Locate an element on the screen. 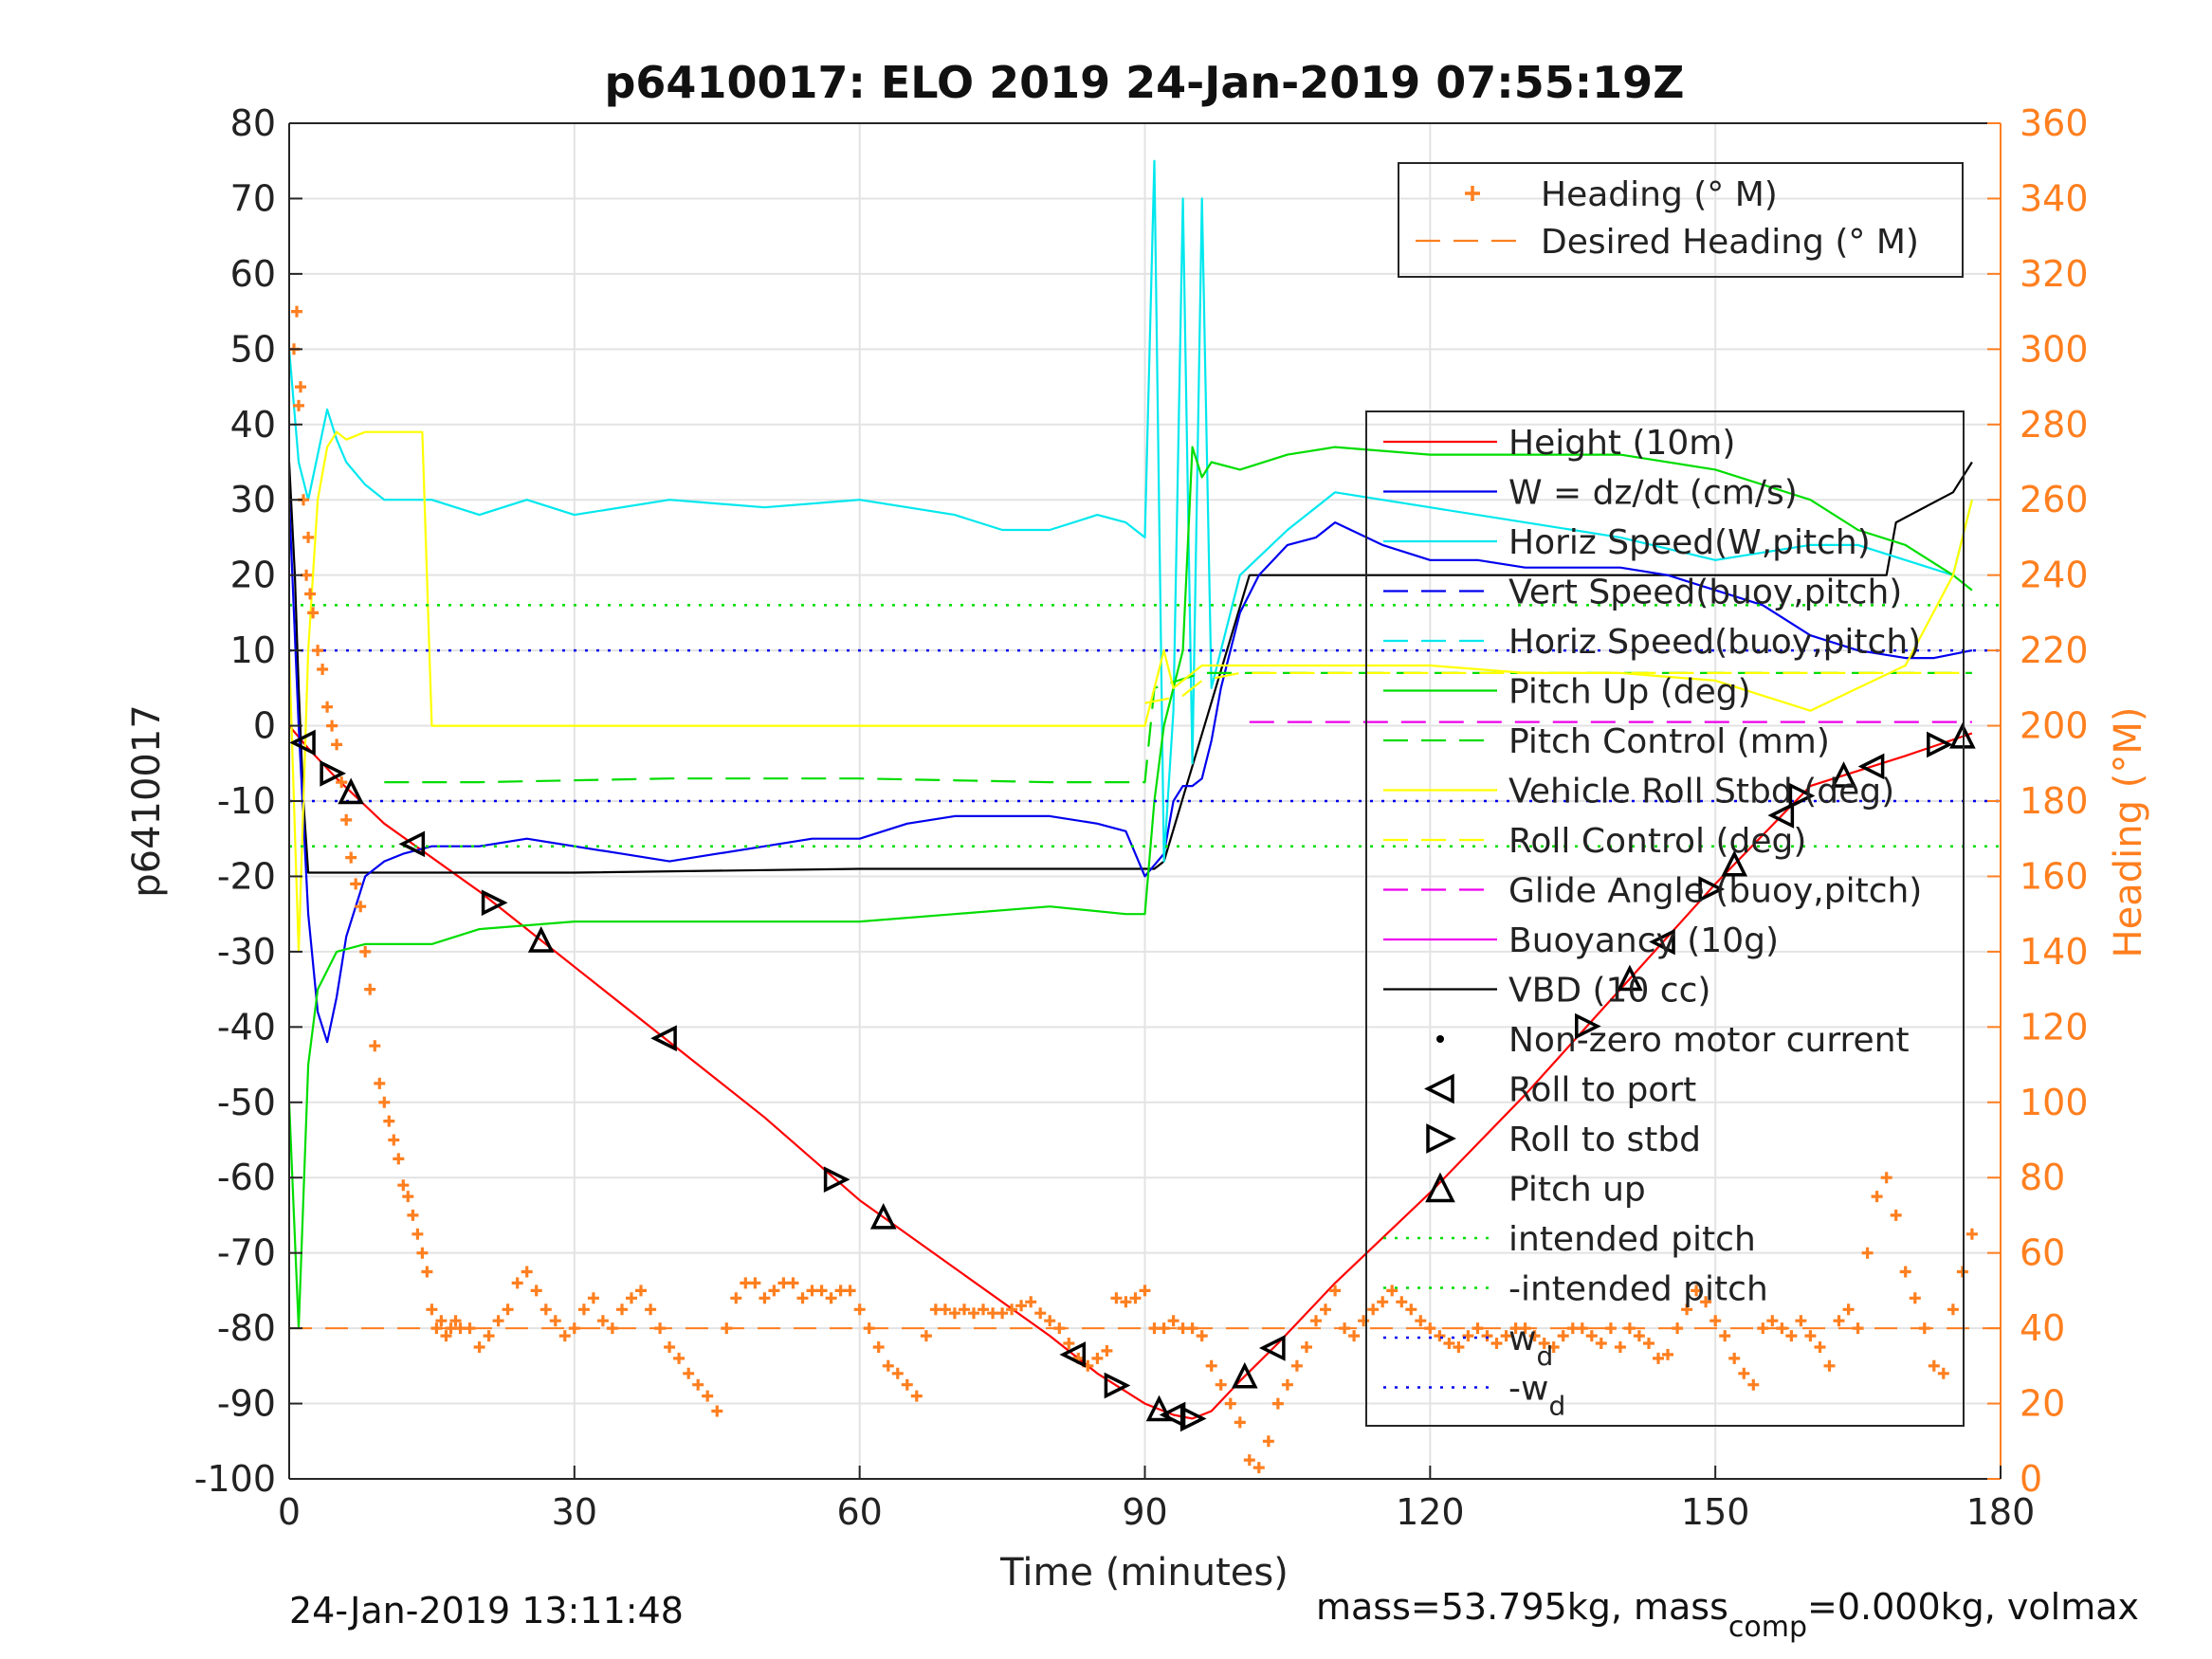  y-tick-label: 50 is located at coordinates (253, 349).